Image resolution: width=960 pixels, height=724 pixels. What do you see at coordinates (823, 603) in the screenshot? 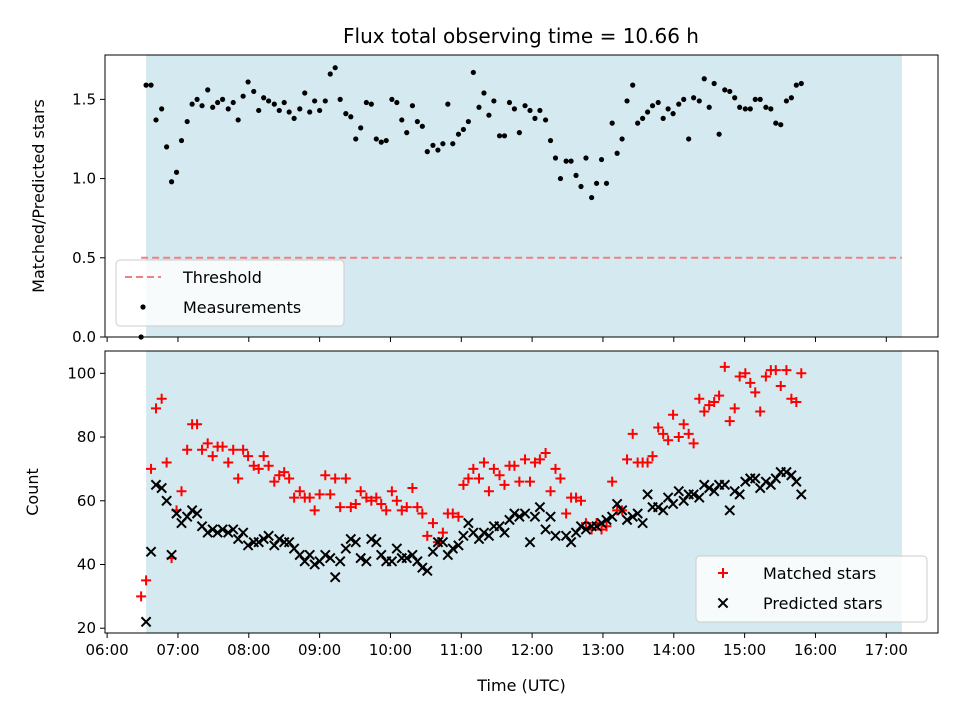
I see `legend-label: Predicted stars` at bounding box center [823, 603].